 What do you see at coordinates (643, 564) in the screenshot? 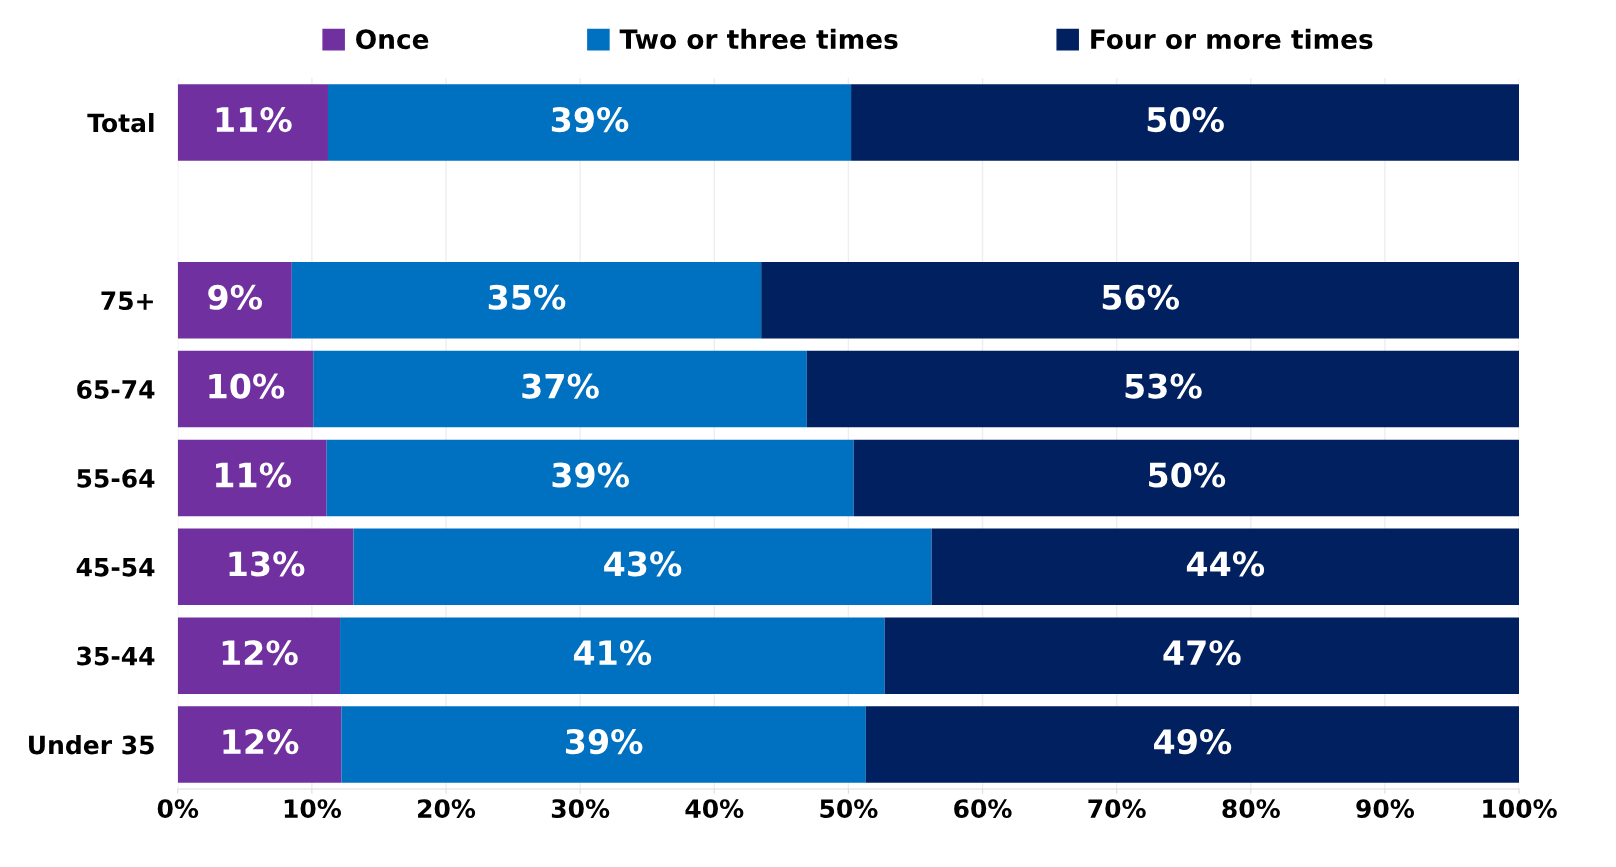
I see `data-label: 43%` at bounding box center [643, 564].